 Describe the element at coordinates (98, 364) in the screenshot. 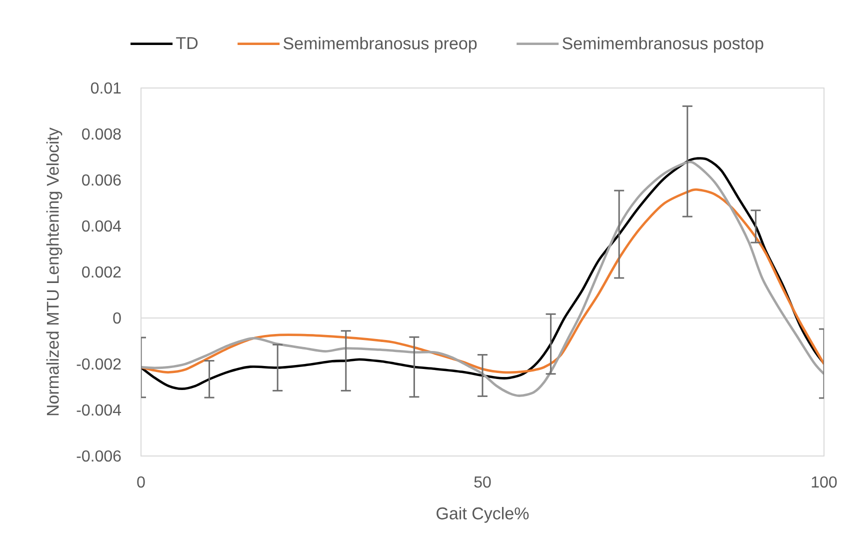

I see `y-tick-label: -0.002` at that location.